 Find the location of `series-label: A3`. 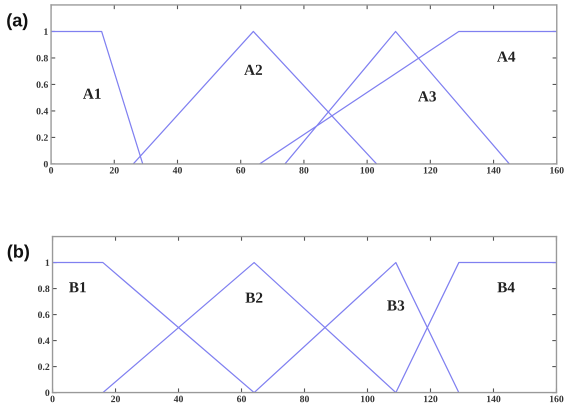

series-label: A3 is located at coordinates (427, 96).